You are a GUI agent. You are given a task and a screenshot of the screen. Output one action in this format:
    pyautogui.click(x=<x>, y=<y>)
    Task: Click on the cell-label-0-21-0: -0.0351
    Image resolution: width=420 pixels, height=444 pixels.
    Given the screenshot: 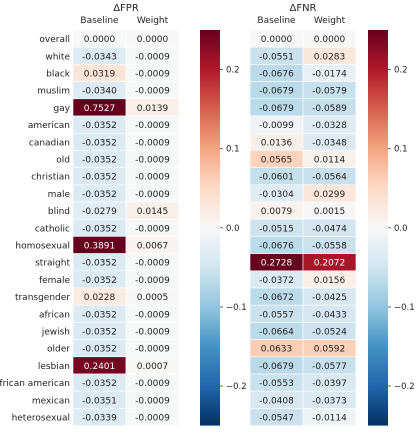 What is the action you would take?
    pyautogui.click(x=99, y=401)
    